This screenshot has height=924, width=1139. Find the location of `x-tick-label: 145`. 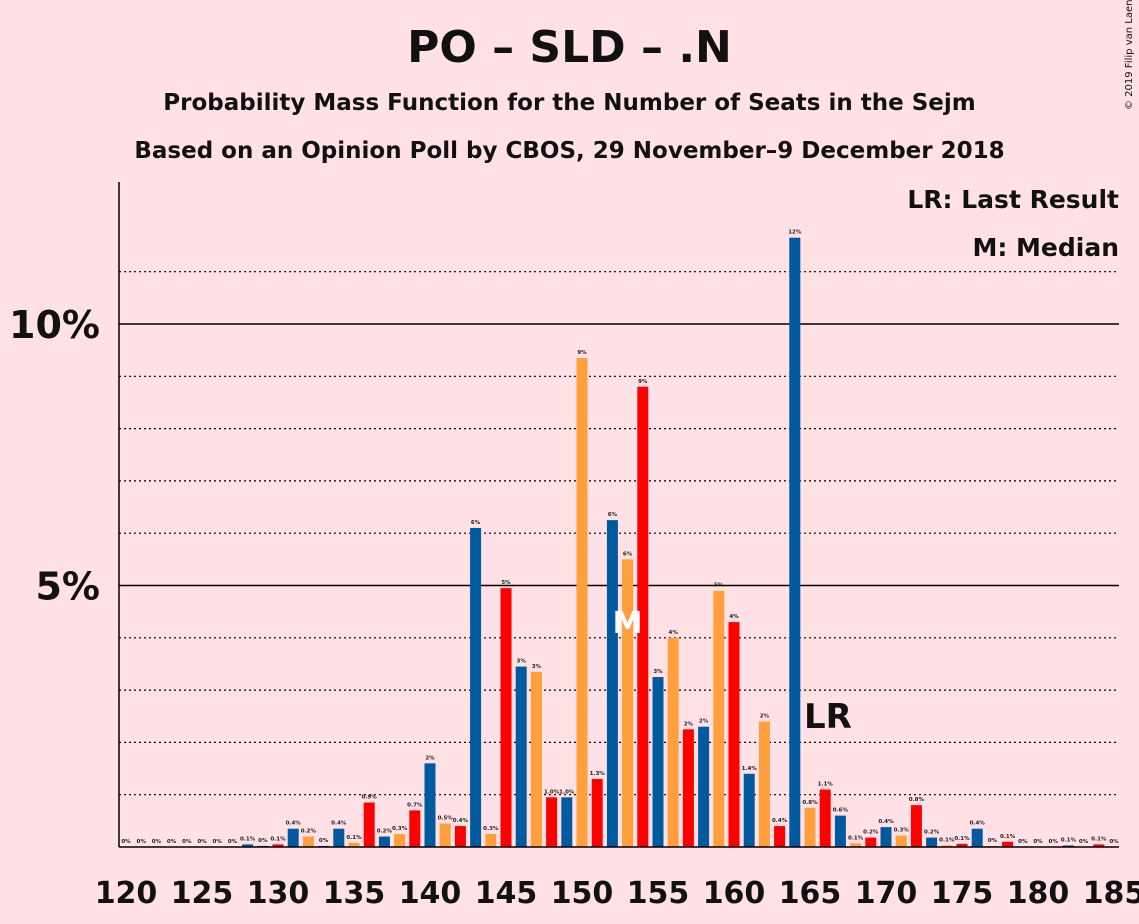

x-tick-label: 145 is located at coordinates (506, 893).